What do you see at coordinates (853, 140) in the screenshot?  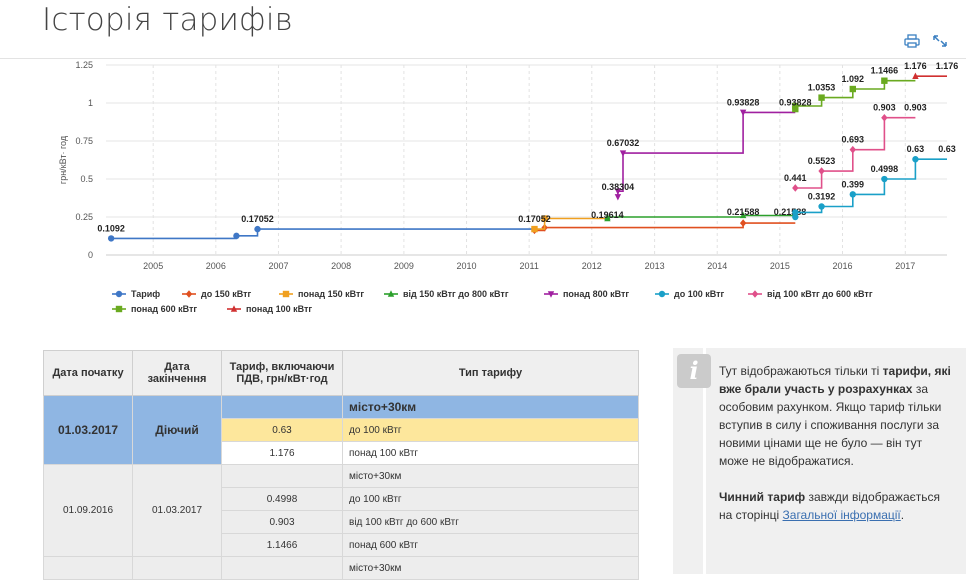 I see `data-label: 0.693` at bounding box center [853, 140].